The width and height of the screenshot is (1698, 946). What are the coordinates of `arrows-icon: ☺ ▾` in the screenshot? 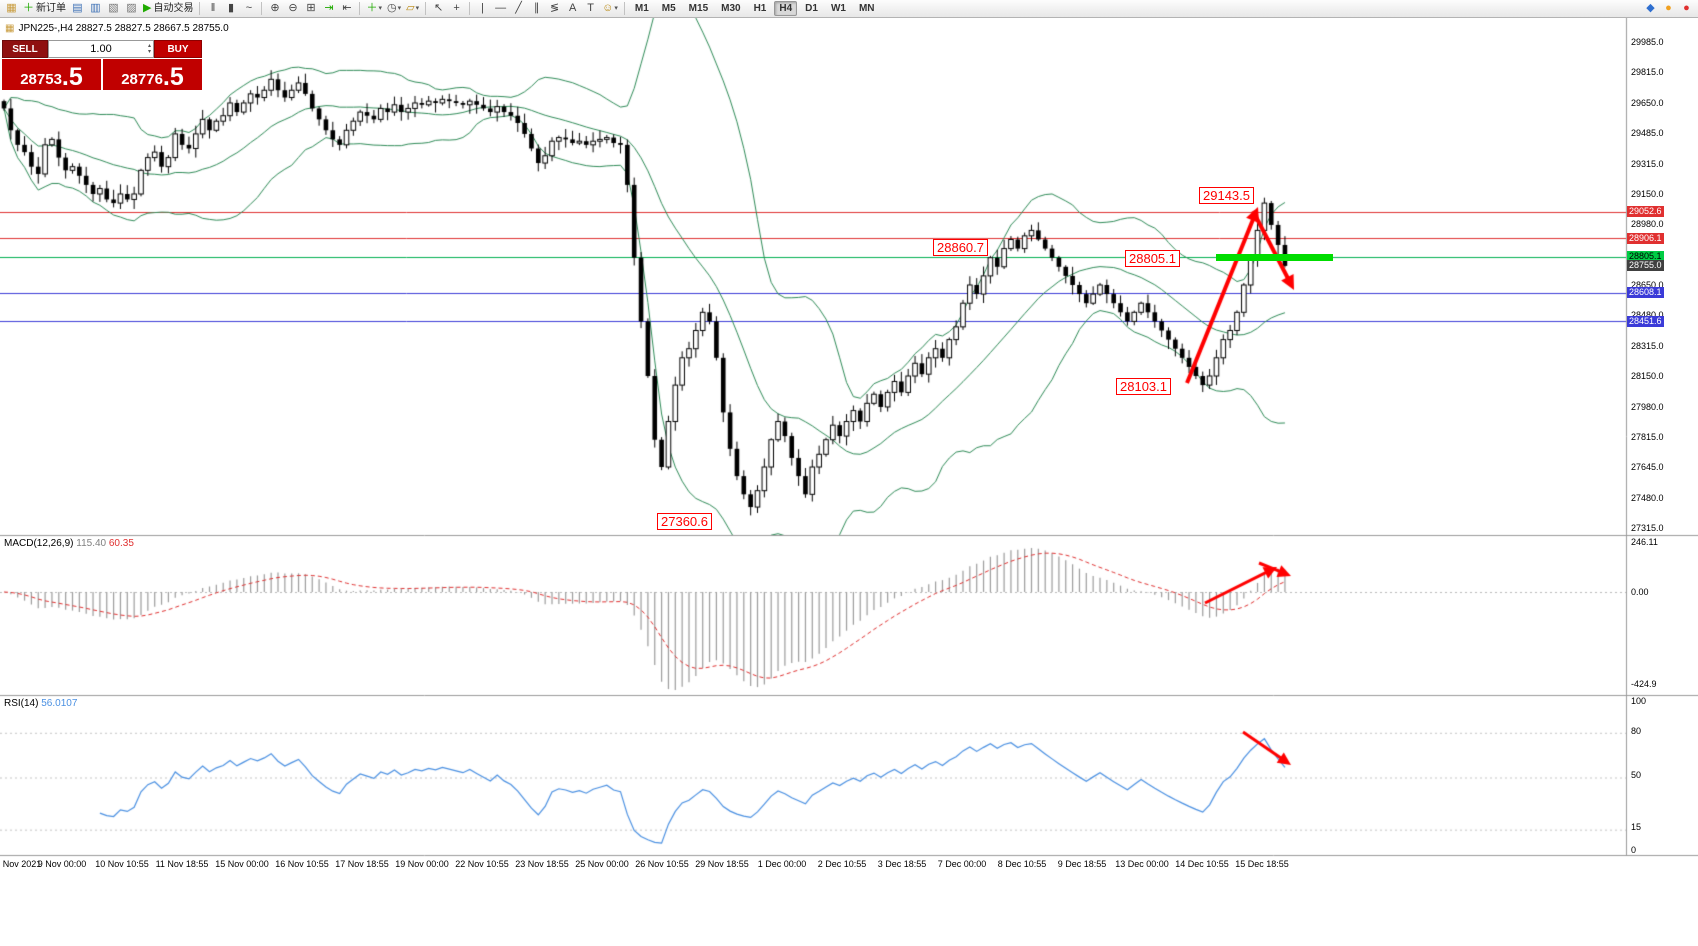 It's located at (610, 8).